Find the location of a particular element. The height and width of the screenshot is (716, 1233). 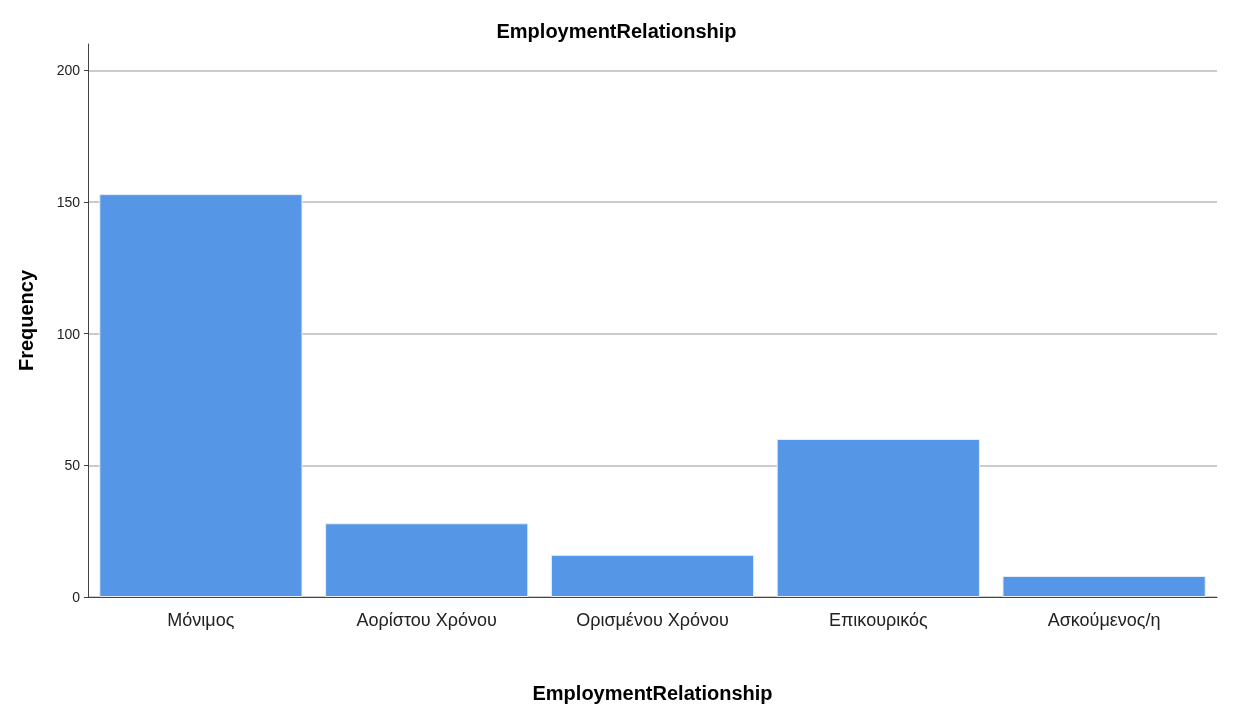

chart-title: EmploymentRelationship is located at coordinates (616, 31).